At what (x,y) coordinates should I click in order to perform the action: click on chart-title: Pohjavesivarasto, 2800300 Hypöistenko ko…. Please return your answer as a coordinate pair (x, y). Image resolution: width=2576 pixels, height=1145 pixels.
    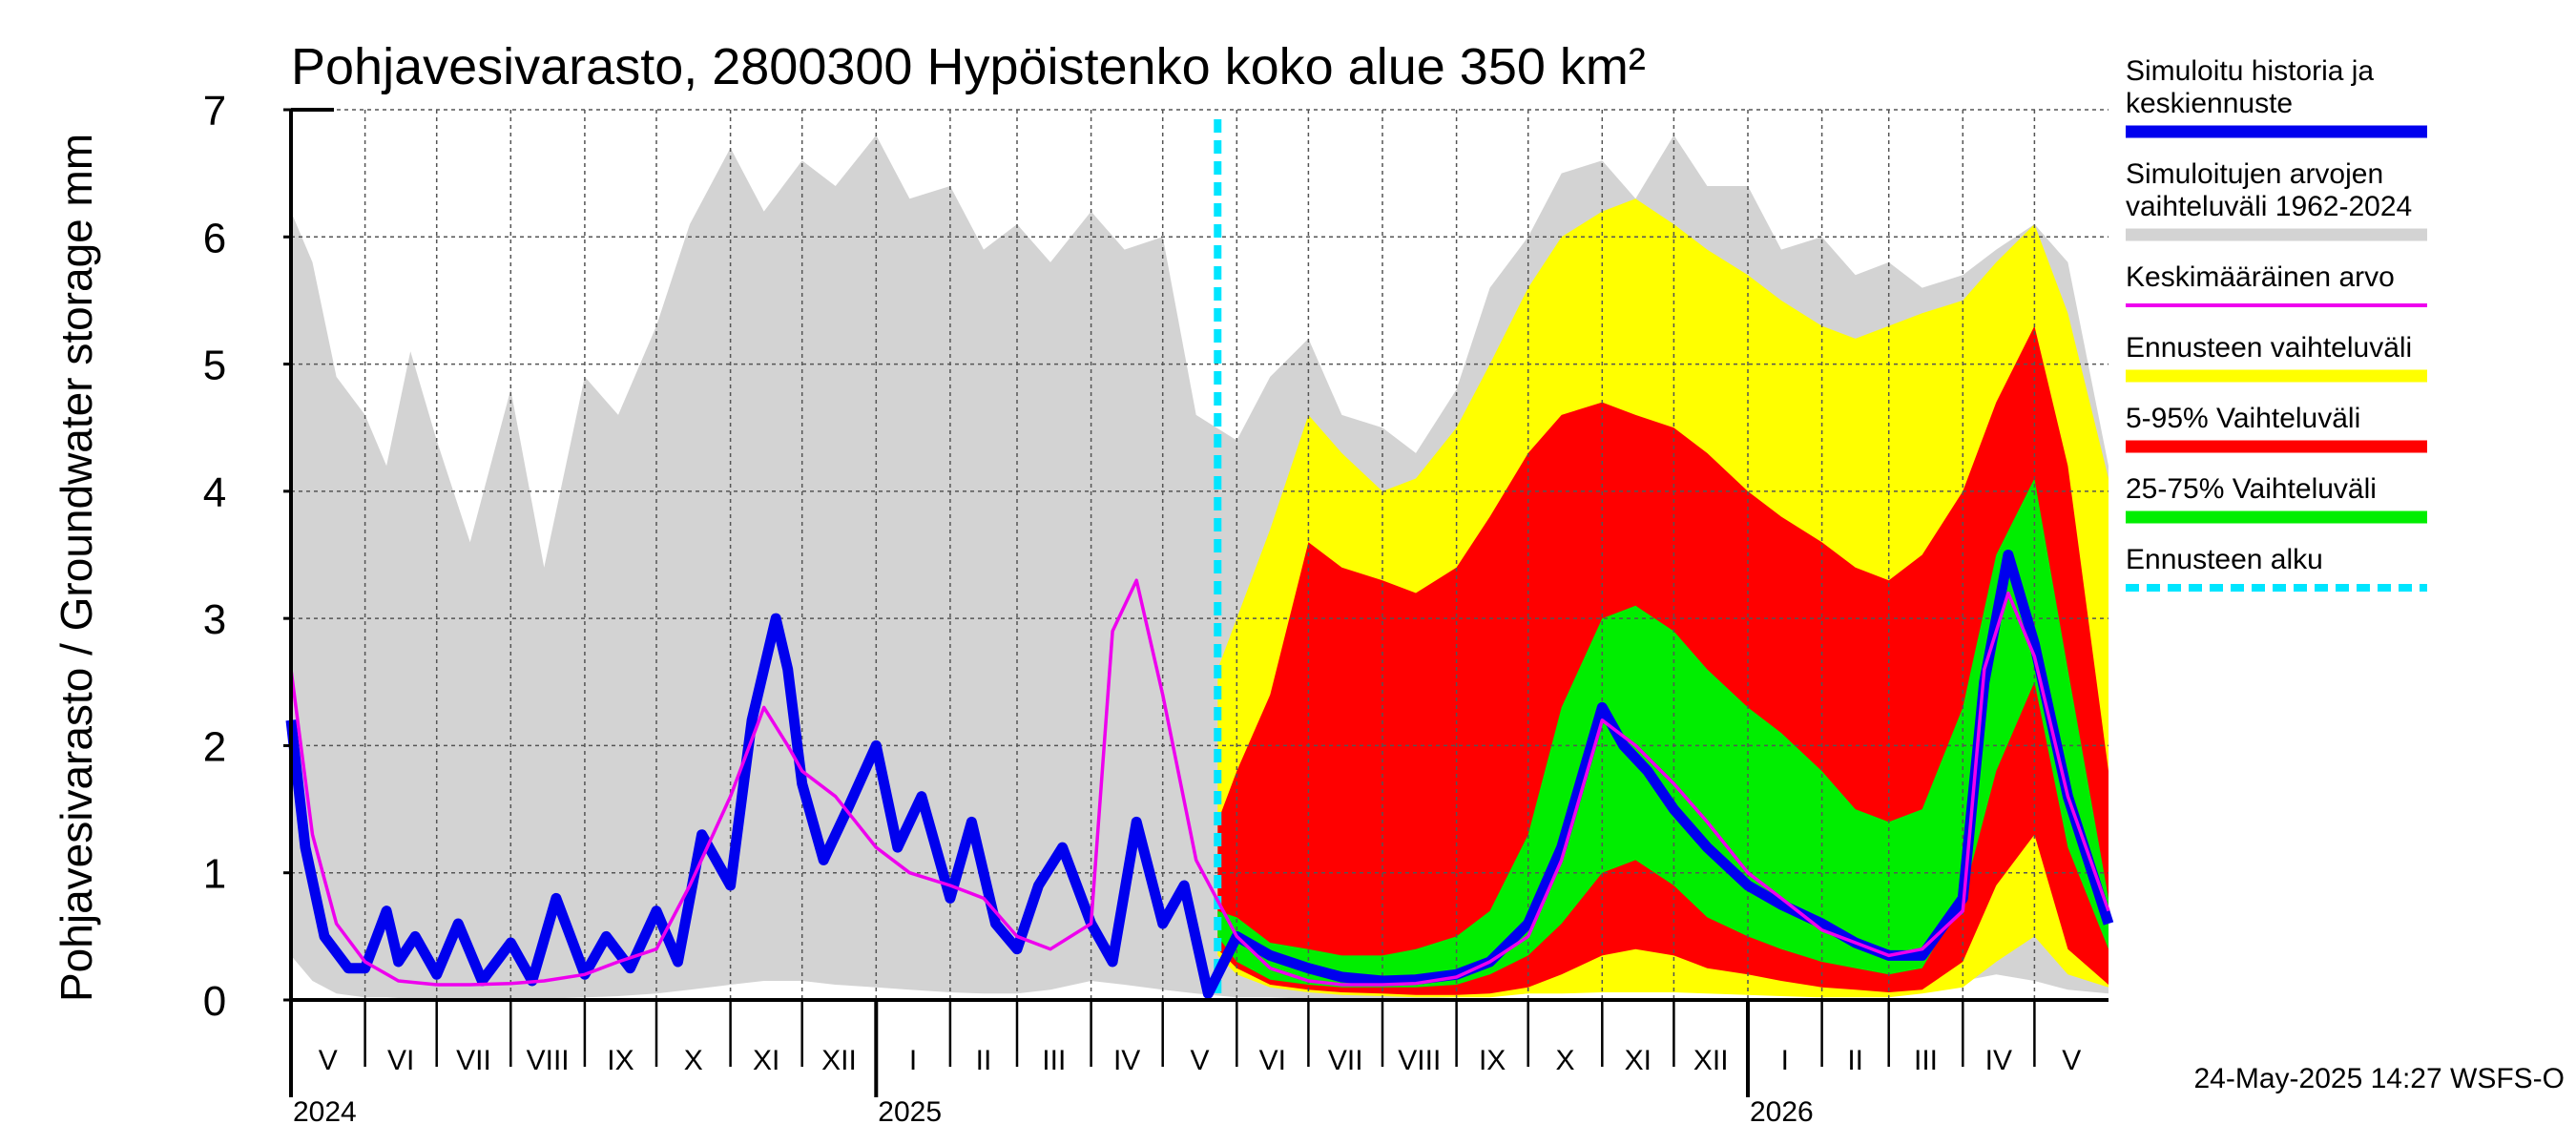
    Looking at the image, I should click on (968, 66).